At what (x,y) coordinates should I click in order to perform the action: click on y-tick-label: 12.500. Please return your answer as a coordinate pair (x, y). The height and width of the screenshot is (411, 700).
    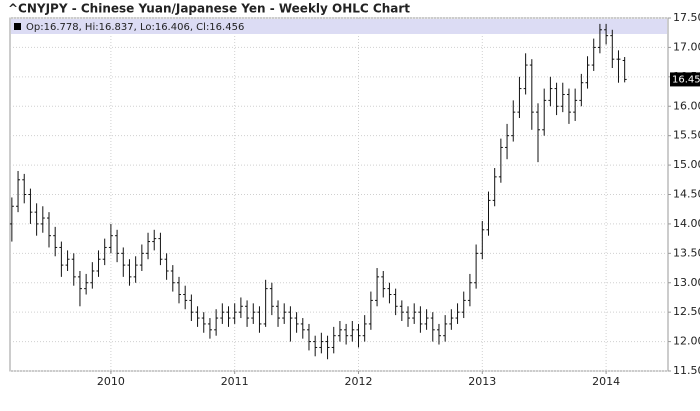
    Looking at the image, I should click on (686, 311).